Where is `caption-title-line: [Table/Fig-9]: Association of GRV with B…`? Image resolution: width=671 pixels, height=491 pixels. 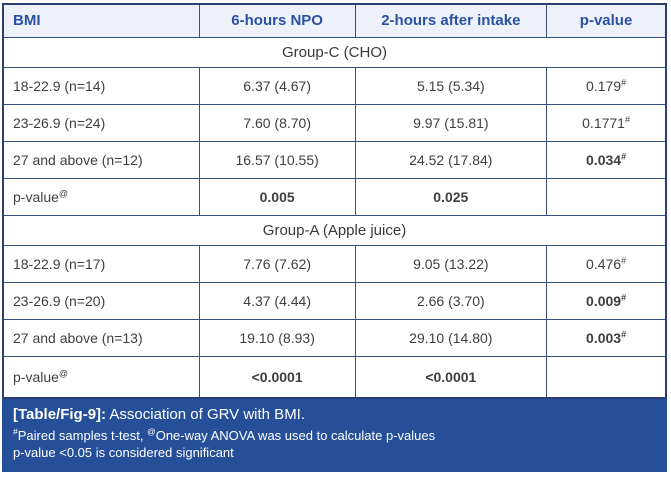 caption-title-line: [Table/Fig-9]: Association of GRV with B… is located at coordinates (334, 414).